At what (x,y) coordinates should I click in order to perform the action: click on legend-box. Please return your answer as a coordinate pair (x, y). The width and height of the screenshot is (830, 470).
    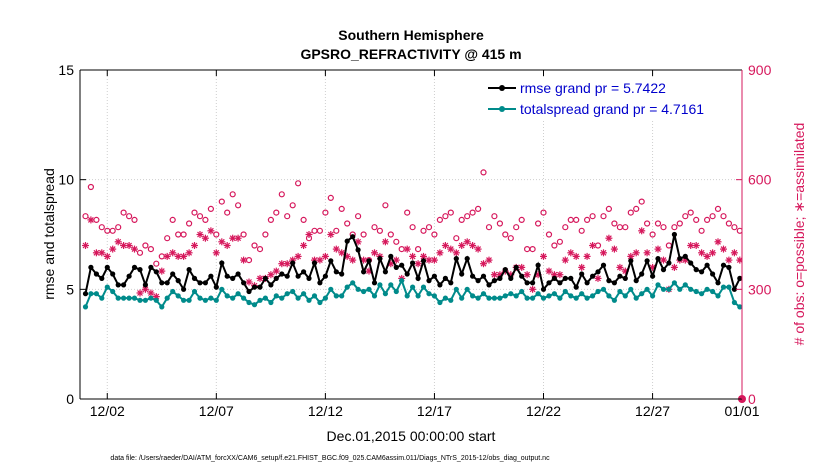
    Looking at the image, I should click on (610, 99).